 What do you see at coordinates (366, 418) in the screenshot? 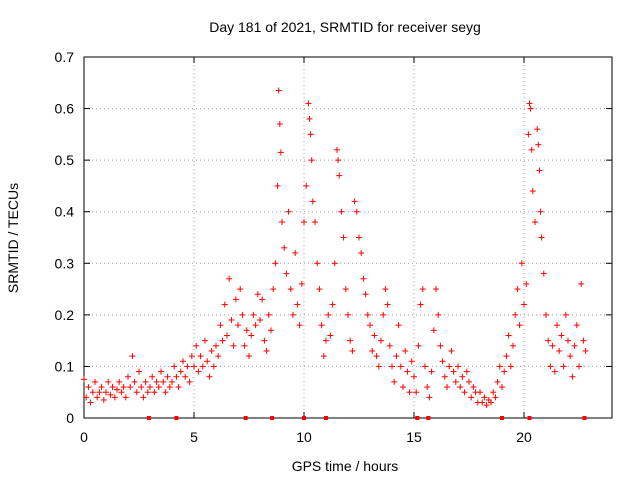
I see `bottom-markers` at bounding box center [366, 418].